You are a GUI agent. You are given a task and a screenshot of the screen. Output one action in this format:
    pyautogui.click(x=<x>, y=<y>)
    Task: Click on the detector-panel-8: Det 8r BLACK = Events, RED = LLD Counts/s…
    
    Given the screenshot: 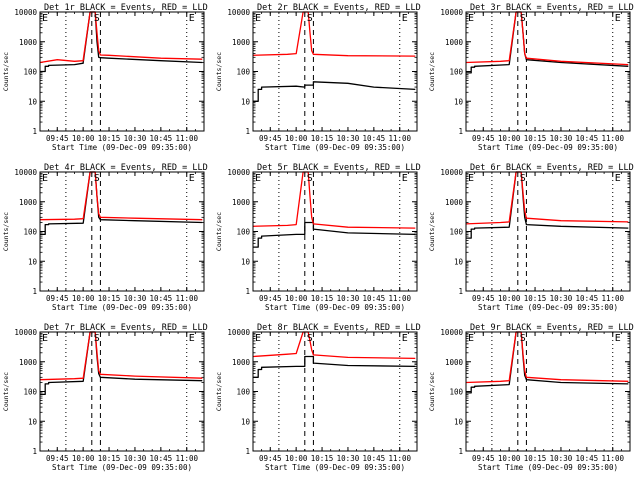 What is the action you would take?
    pyautogui.click(x=318, y=397)
    